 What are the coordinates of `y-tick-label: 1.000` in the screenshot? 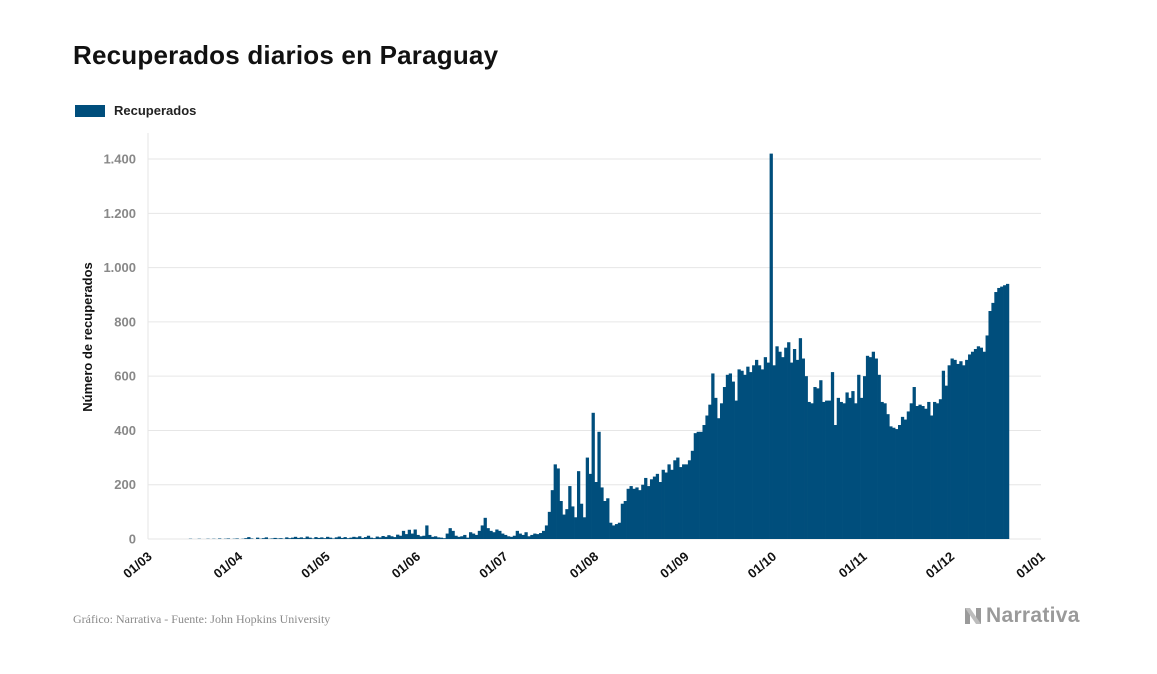 It's located at (119, 267).